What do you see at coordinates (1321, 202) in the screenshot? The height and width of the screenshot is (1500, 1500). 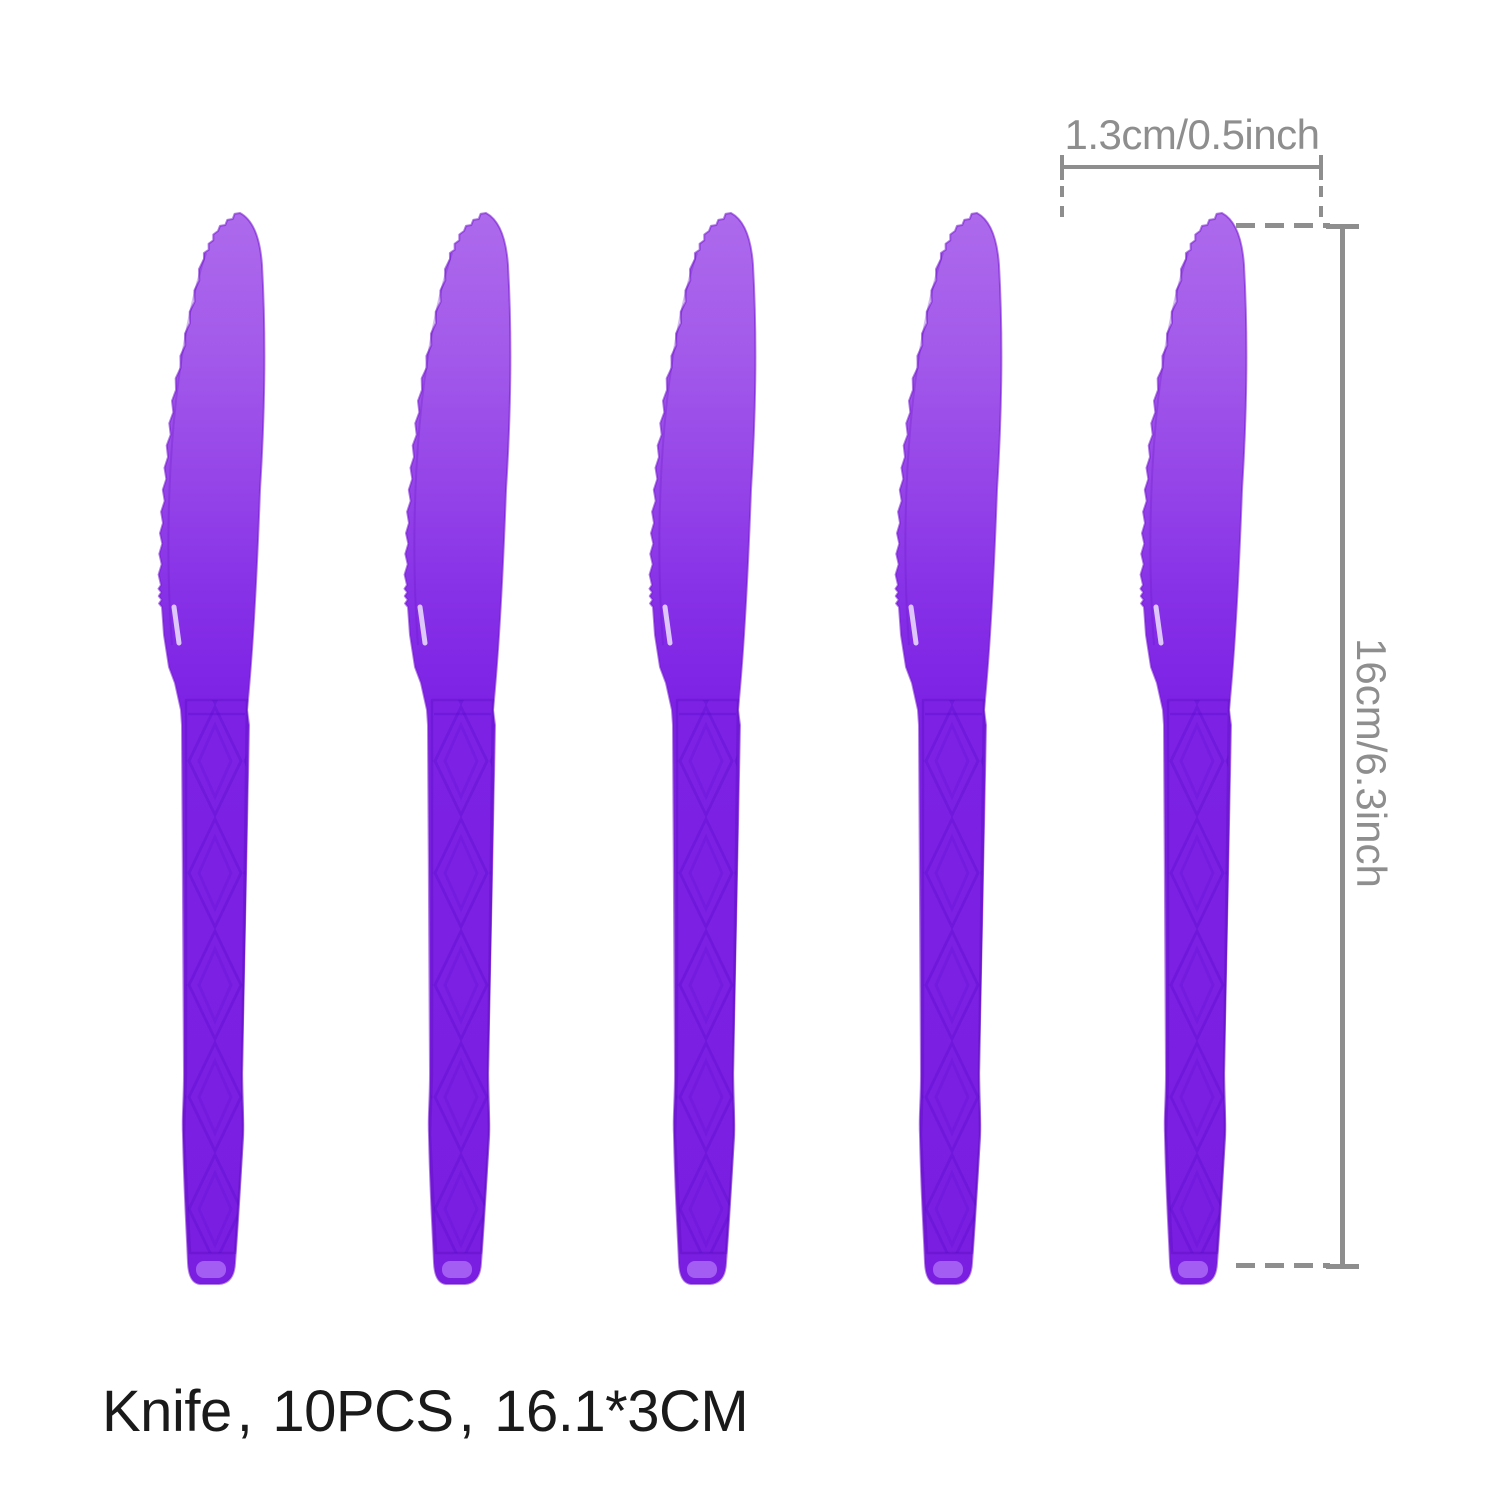 I see `width-guide-dashed-right` at bounding box center [1321, 202].